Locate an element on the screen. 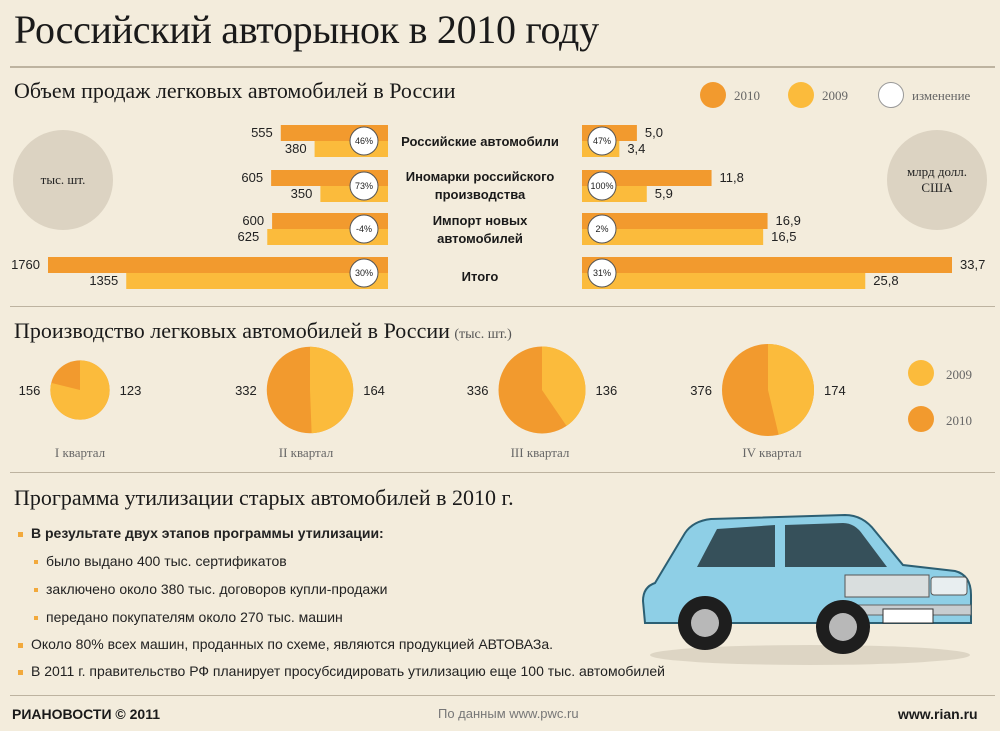 This screenshot has height=731, width=1000. bar-right-value: 3,4 is located at coordinates (636, 148).